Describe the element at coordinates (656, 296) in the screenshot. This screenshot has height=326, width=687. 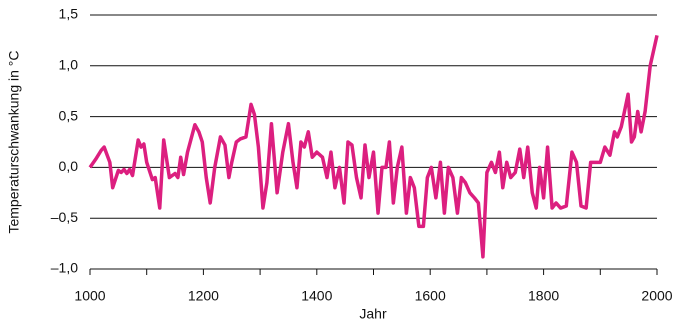
I see `x-tick-label: 2000` at that location.